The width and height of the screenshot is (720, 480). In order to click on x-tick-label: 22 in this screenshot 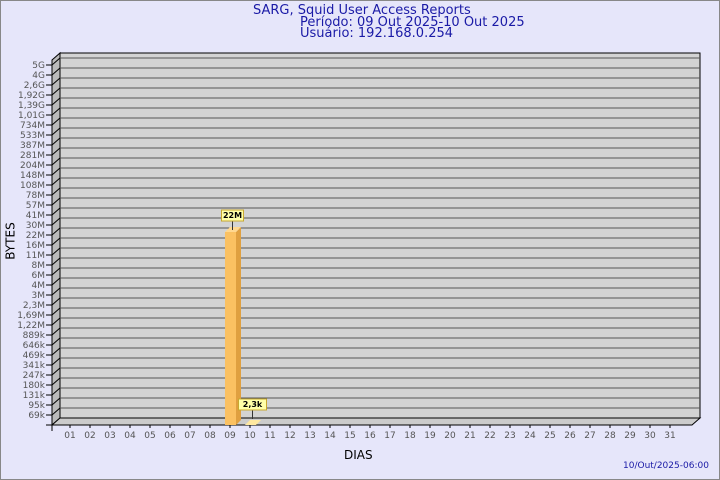, I will do `click(489, 436)`.